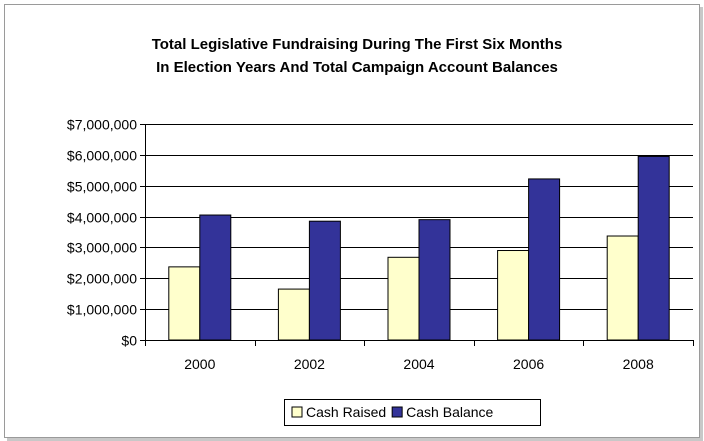 This screenshot has height=441, width=704. What do you see at coordinates (102, 187) in the screenshot?
I see `y-tick-label: $5,000,000` at bounding box center [102, 187].